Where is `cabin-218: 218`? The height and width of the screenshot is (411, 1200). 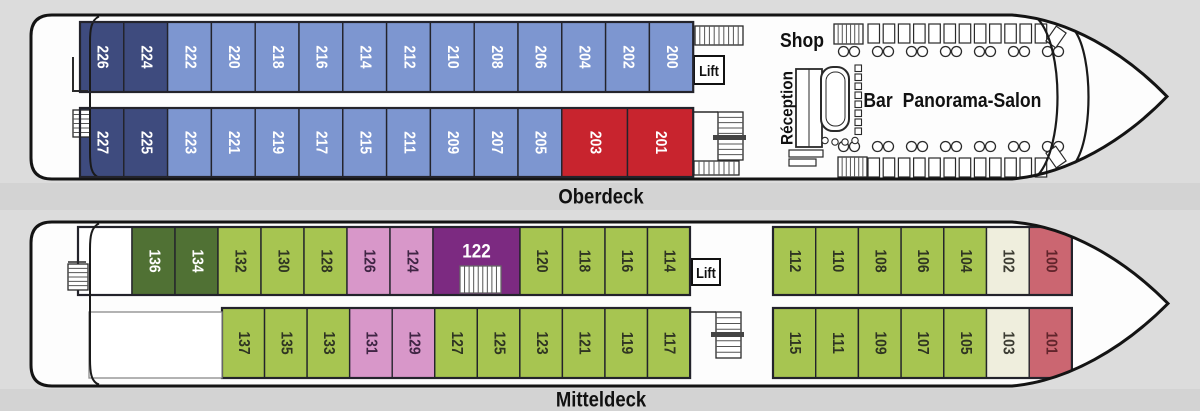 cabin-218: 218 is located at coordinates (277, 57).